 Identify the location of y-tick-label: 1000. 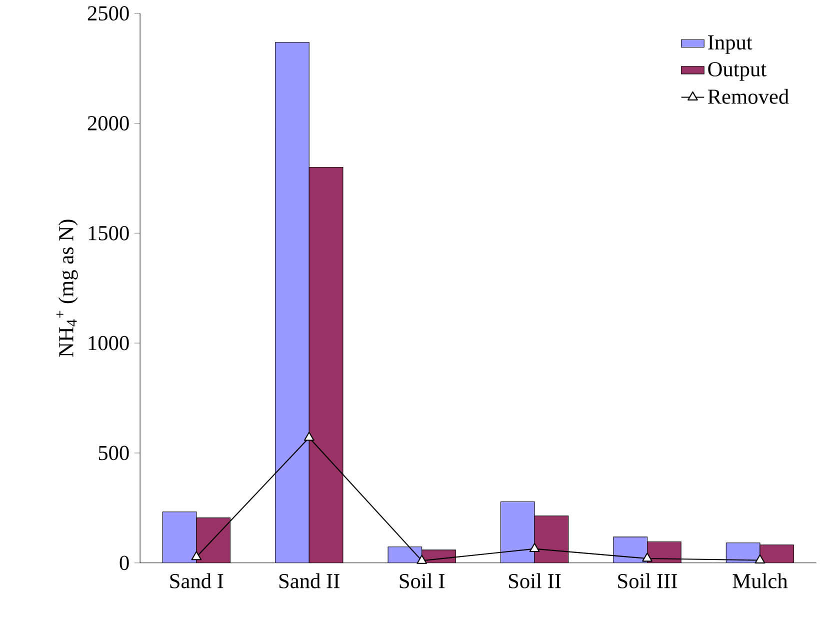
(108, 343).